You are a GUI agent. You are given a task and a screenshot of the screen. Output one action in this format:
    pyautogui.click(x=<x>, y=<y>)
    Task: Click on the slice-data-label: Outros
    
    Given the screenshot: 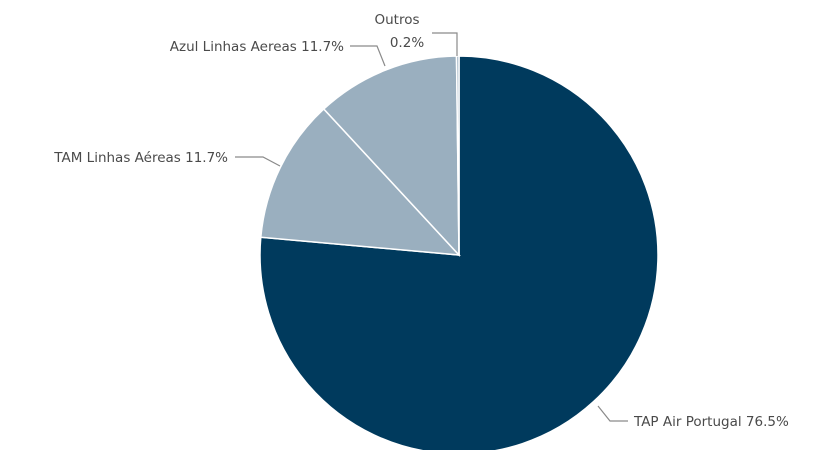 What is the action you would take?
    pyautogui.click(x=396, y=20)
    